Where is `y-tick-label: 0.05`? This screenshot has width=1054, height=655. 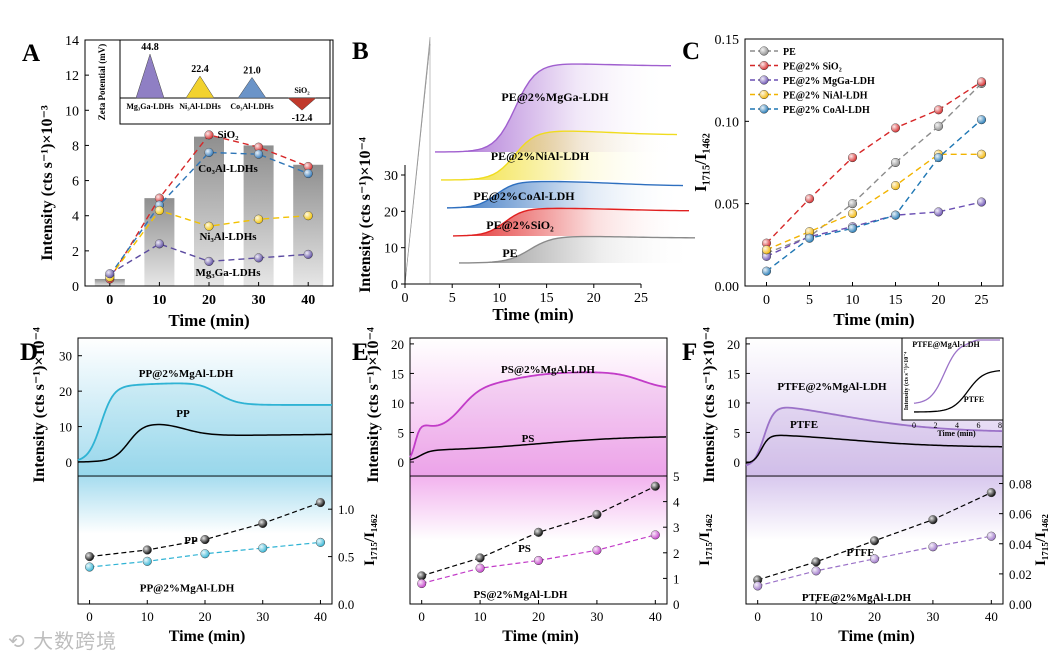
y-tick-label: 0.05 is located at coordinates (727, 205).